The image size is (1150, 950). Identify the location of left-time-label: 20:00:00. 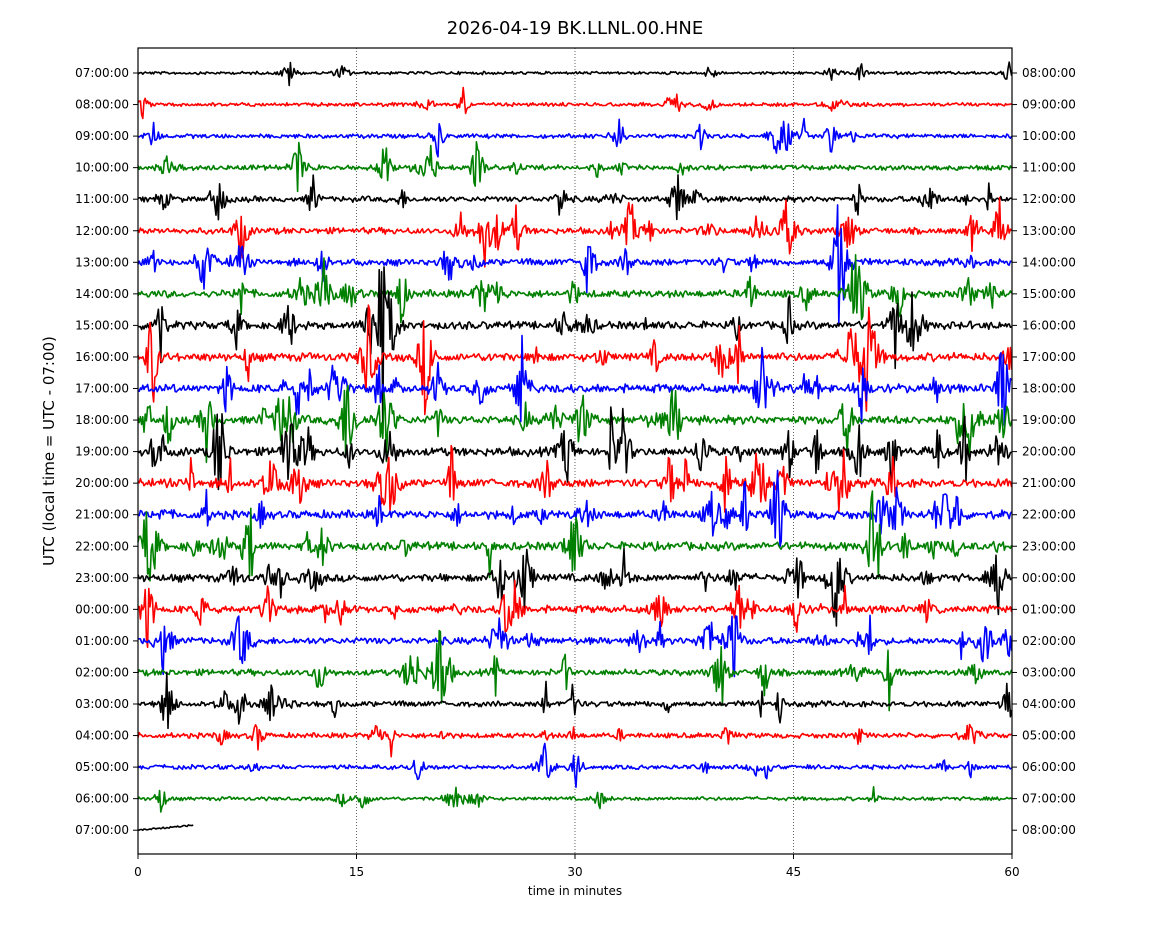
(102, 483).